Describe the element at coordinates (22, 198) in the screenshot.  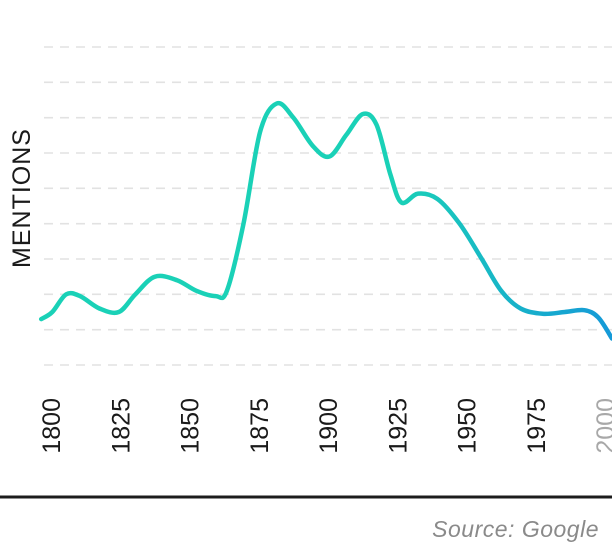
I see `y-axis-label: MENTIONS` at that location.